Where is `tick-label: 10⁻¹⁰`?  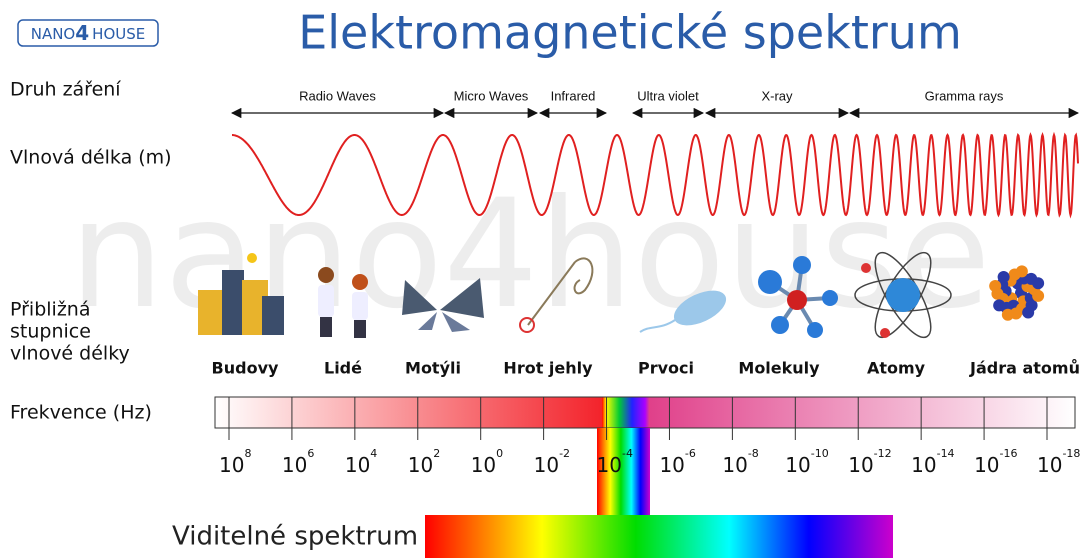
tick-label: 10⁻¹⁰ is located at coordinates (806, 462).